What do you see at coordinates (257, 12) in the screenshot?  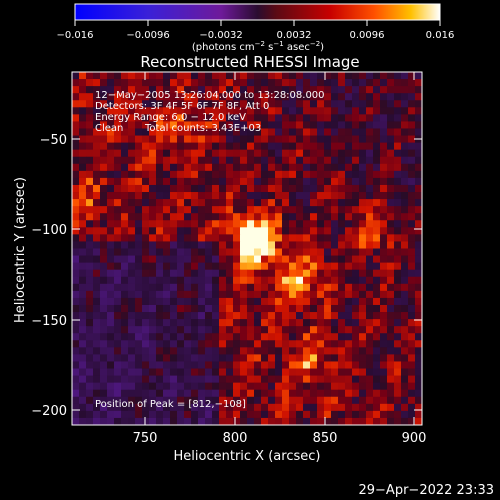 I see `colorbar` at bounding box center [257, 12].